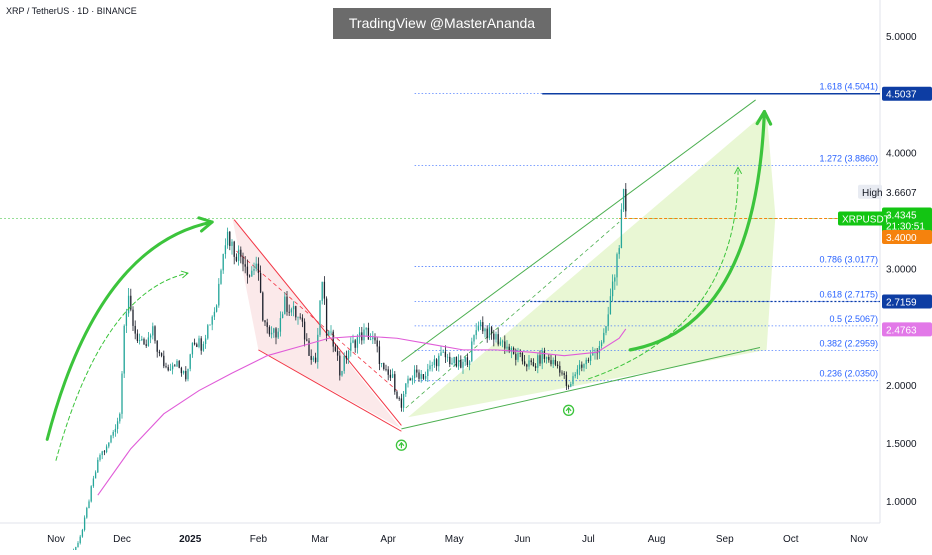 The width and height of the screenshot is (932, 555). I want to click on ma-value-badge-text: 2.4763, so click(901, 330).